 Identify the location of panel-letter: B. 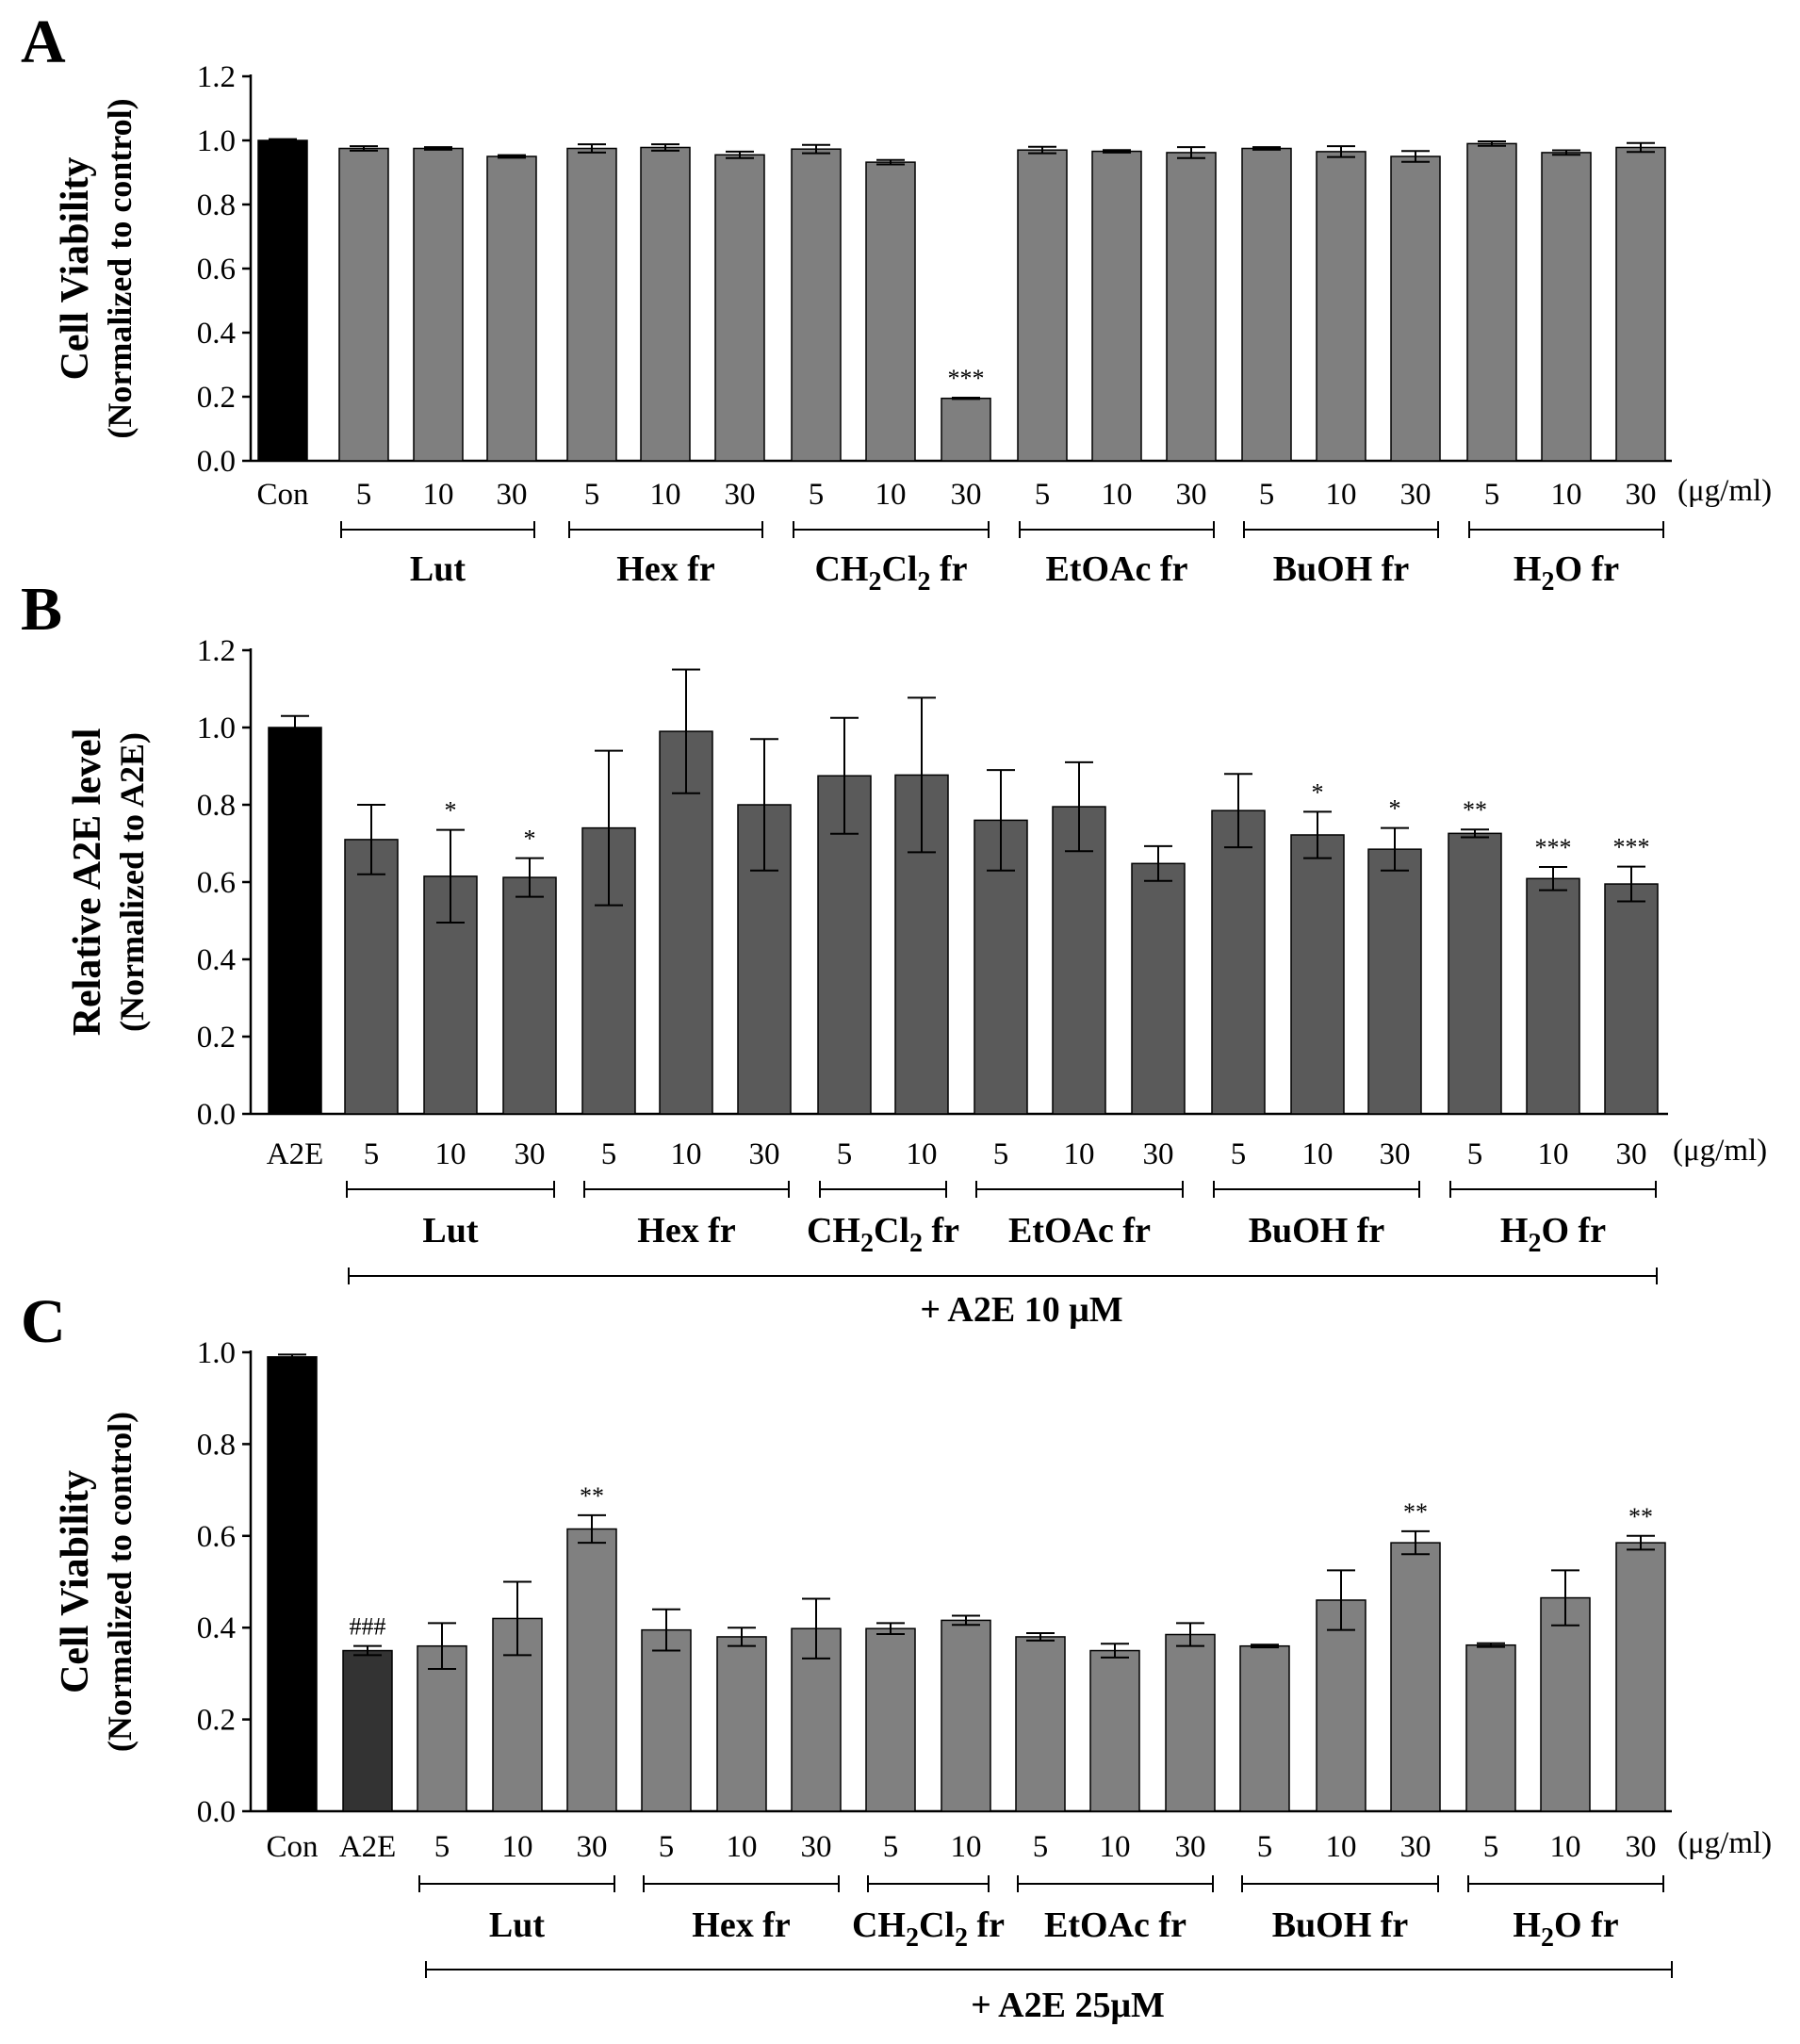
(41, 609).